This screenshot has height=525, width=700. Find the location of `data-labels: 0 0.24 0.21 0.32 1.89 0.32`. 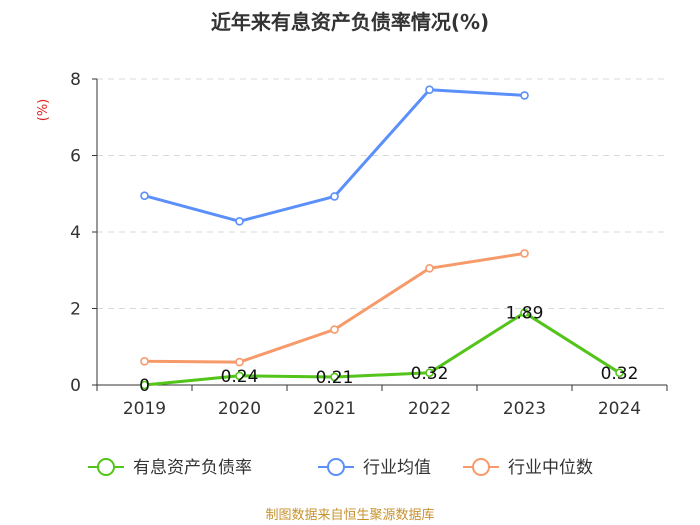

data-labels: 0 0.24 0.21 0.32 1.89 0.32 is located at coordinates (388, 350).